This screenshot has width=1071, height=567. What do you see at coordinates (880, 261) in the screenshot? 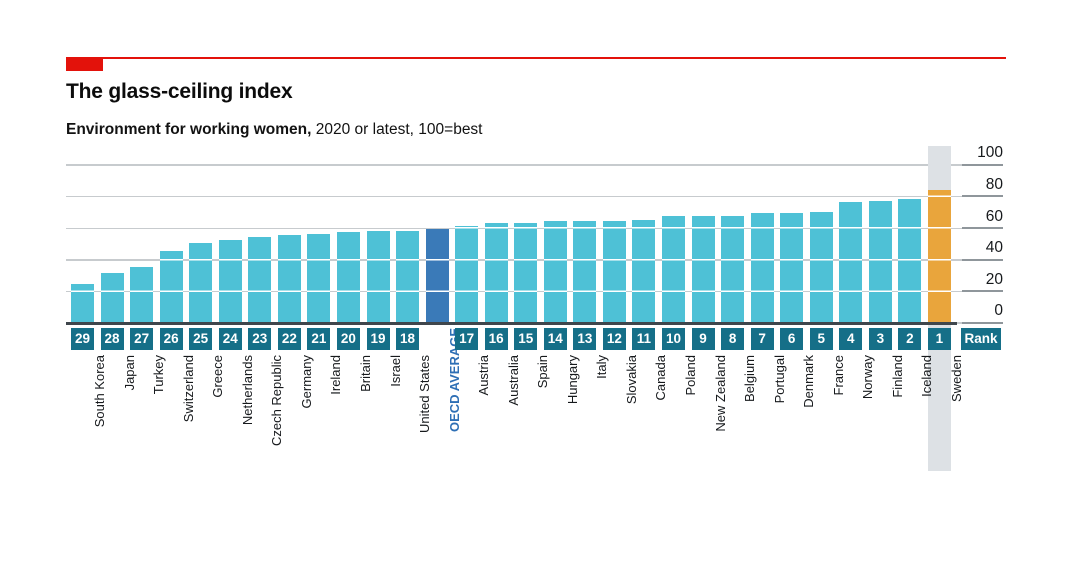
I see `bar-finland` at bounding box center [880, 261].